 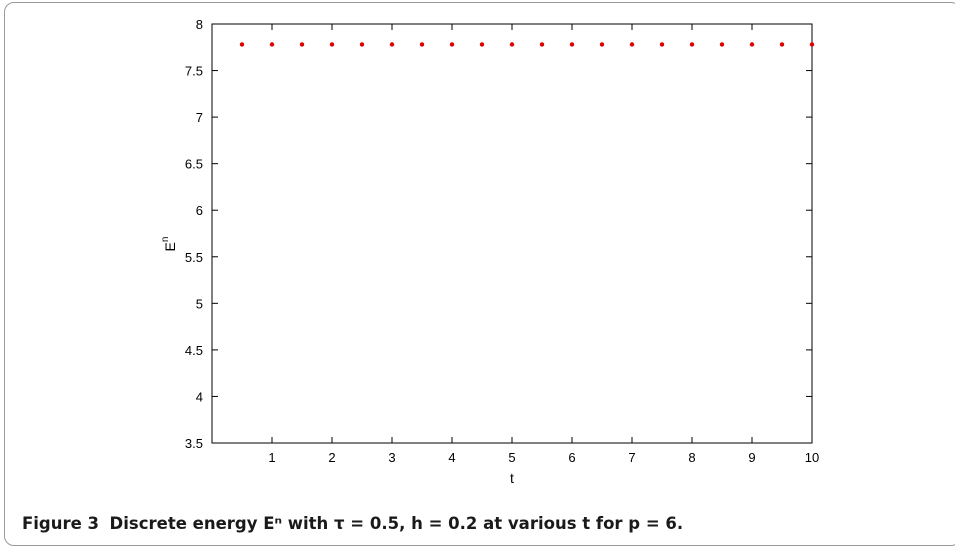 What do you see at coordinates (451, 457) in the screenshot?
I see `x-tick-label: 4` at bounding box center [451, 457].